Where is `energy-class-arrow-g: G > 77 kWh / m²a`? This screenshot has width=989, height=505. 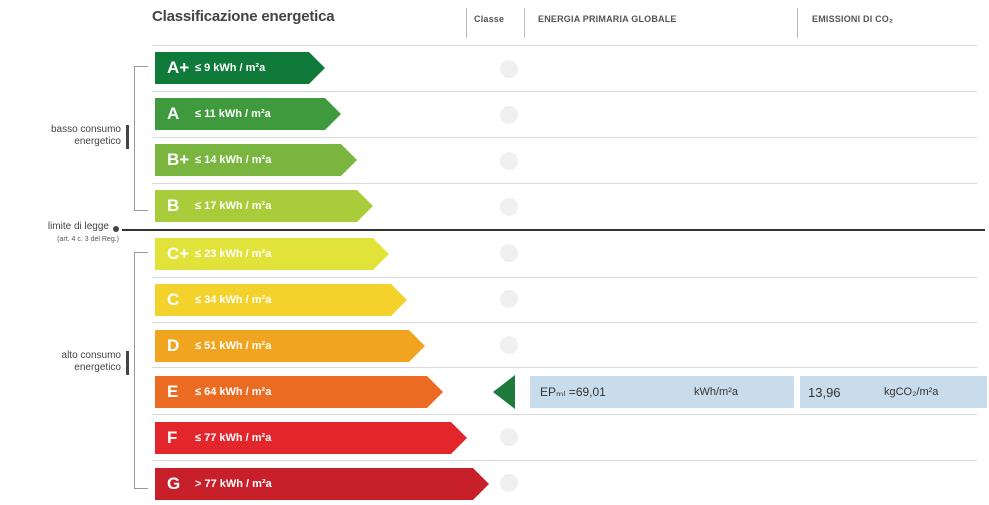 energy-class-arrow-g: G > 77 kWh / m²a is located at coordinates (322, 484).